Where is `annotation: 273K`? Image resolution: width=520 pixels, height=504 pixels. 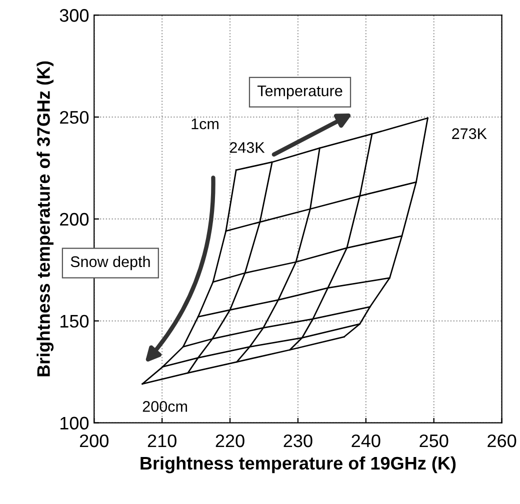
annotation: 273K is located at coordinates (469, 134).